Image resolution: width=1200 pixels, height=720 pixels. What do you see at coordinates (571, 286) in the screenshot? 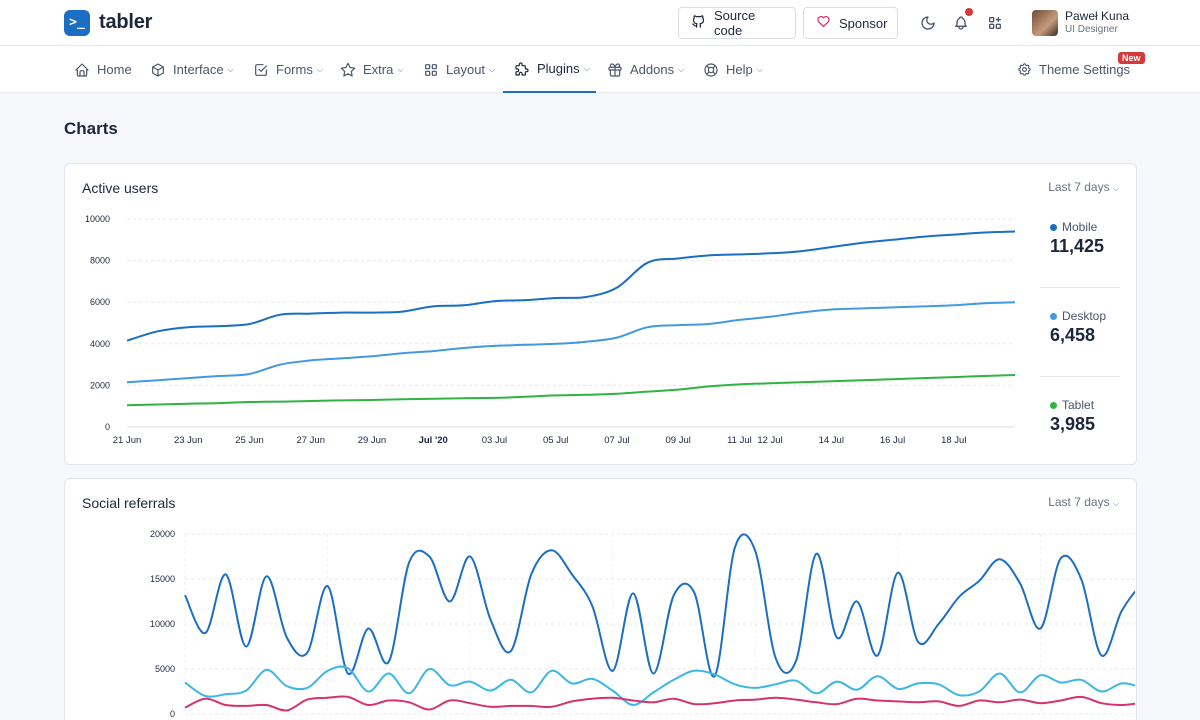
I see `mobile-series-line` at bounding box center [571, 286].